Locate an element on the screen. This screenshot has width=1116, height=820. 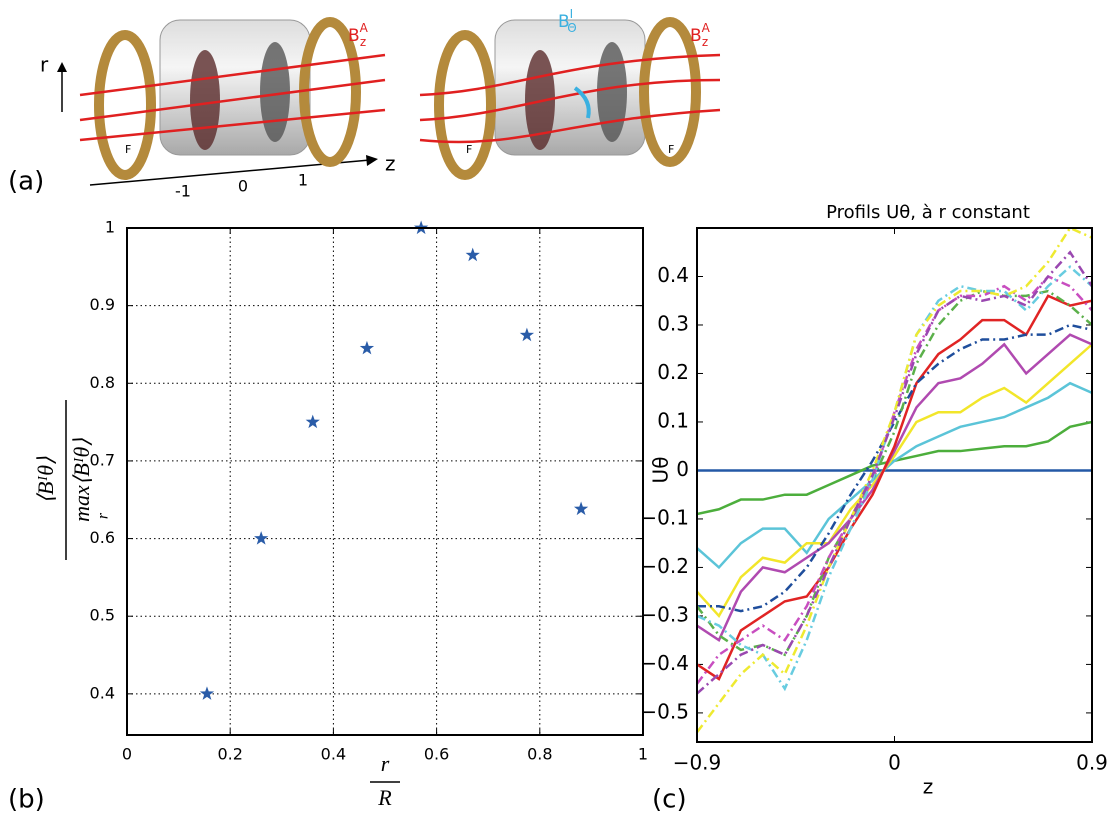
y-tick-label: 0.3 is located at coordinates (673, 323).